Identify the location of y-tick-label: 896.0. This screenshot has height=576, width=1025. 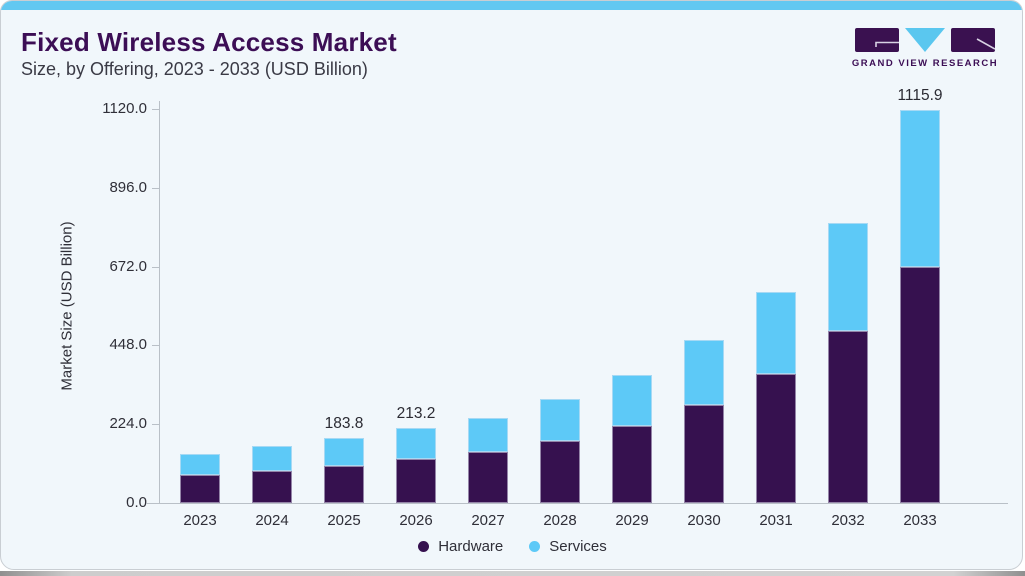
(128, 187).